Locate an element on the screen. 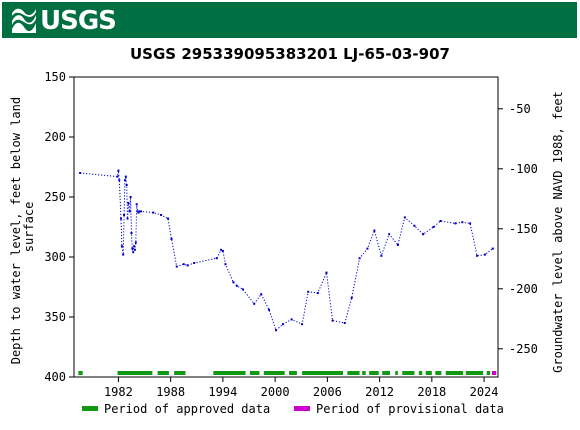 Image resolution: width=580 pixels, height=430 pixels. right-y-tick-label: -150 is located at coordinates (523, 229).